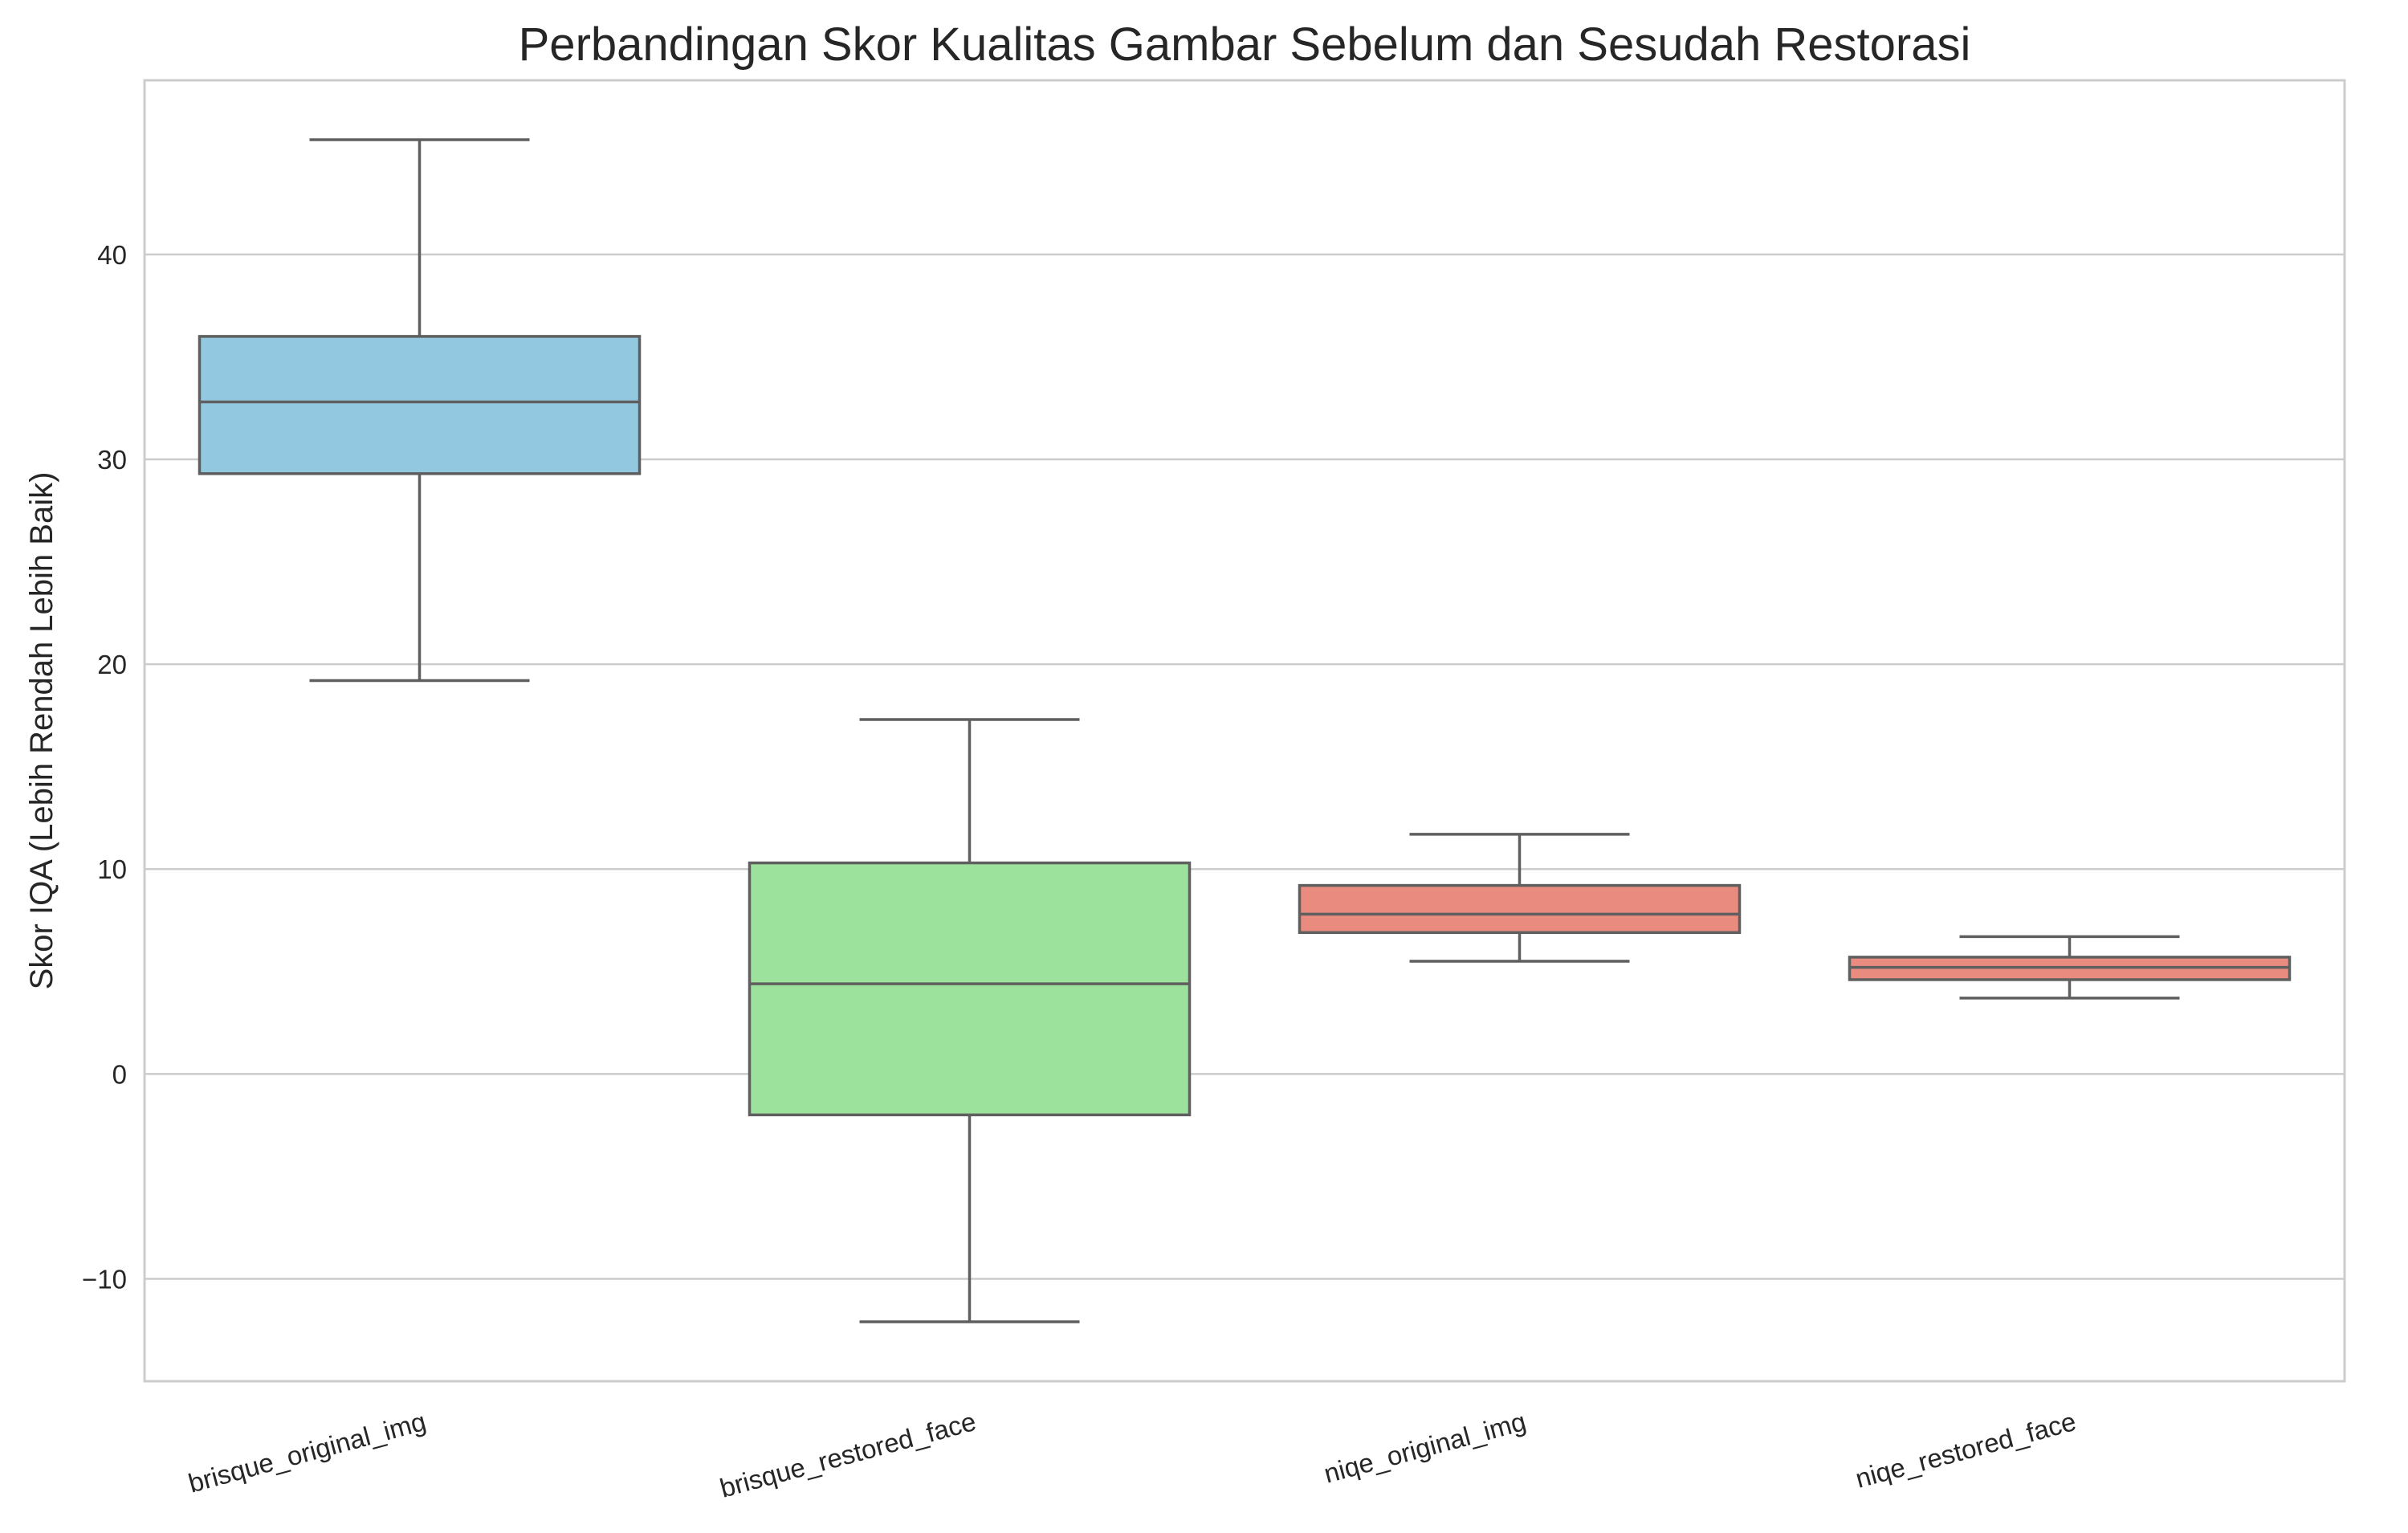 This screenshot has width=2408, height=1533. I want to click on box-brisque_original_img, so click(420, 410).